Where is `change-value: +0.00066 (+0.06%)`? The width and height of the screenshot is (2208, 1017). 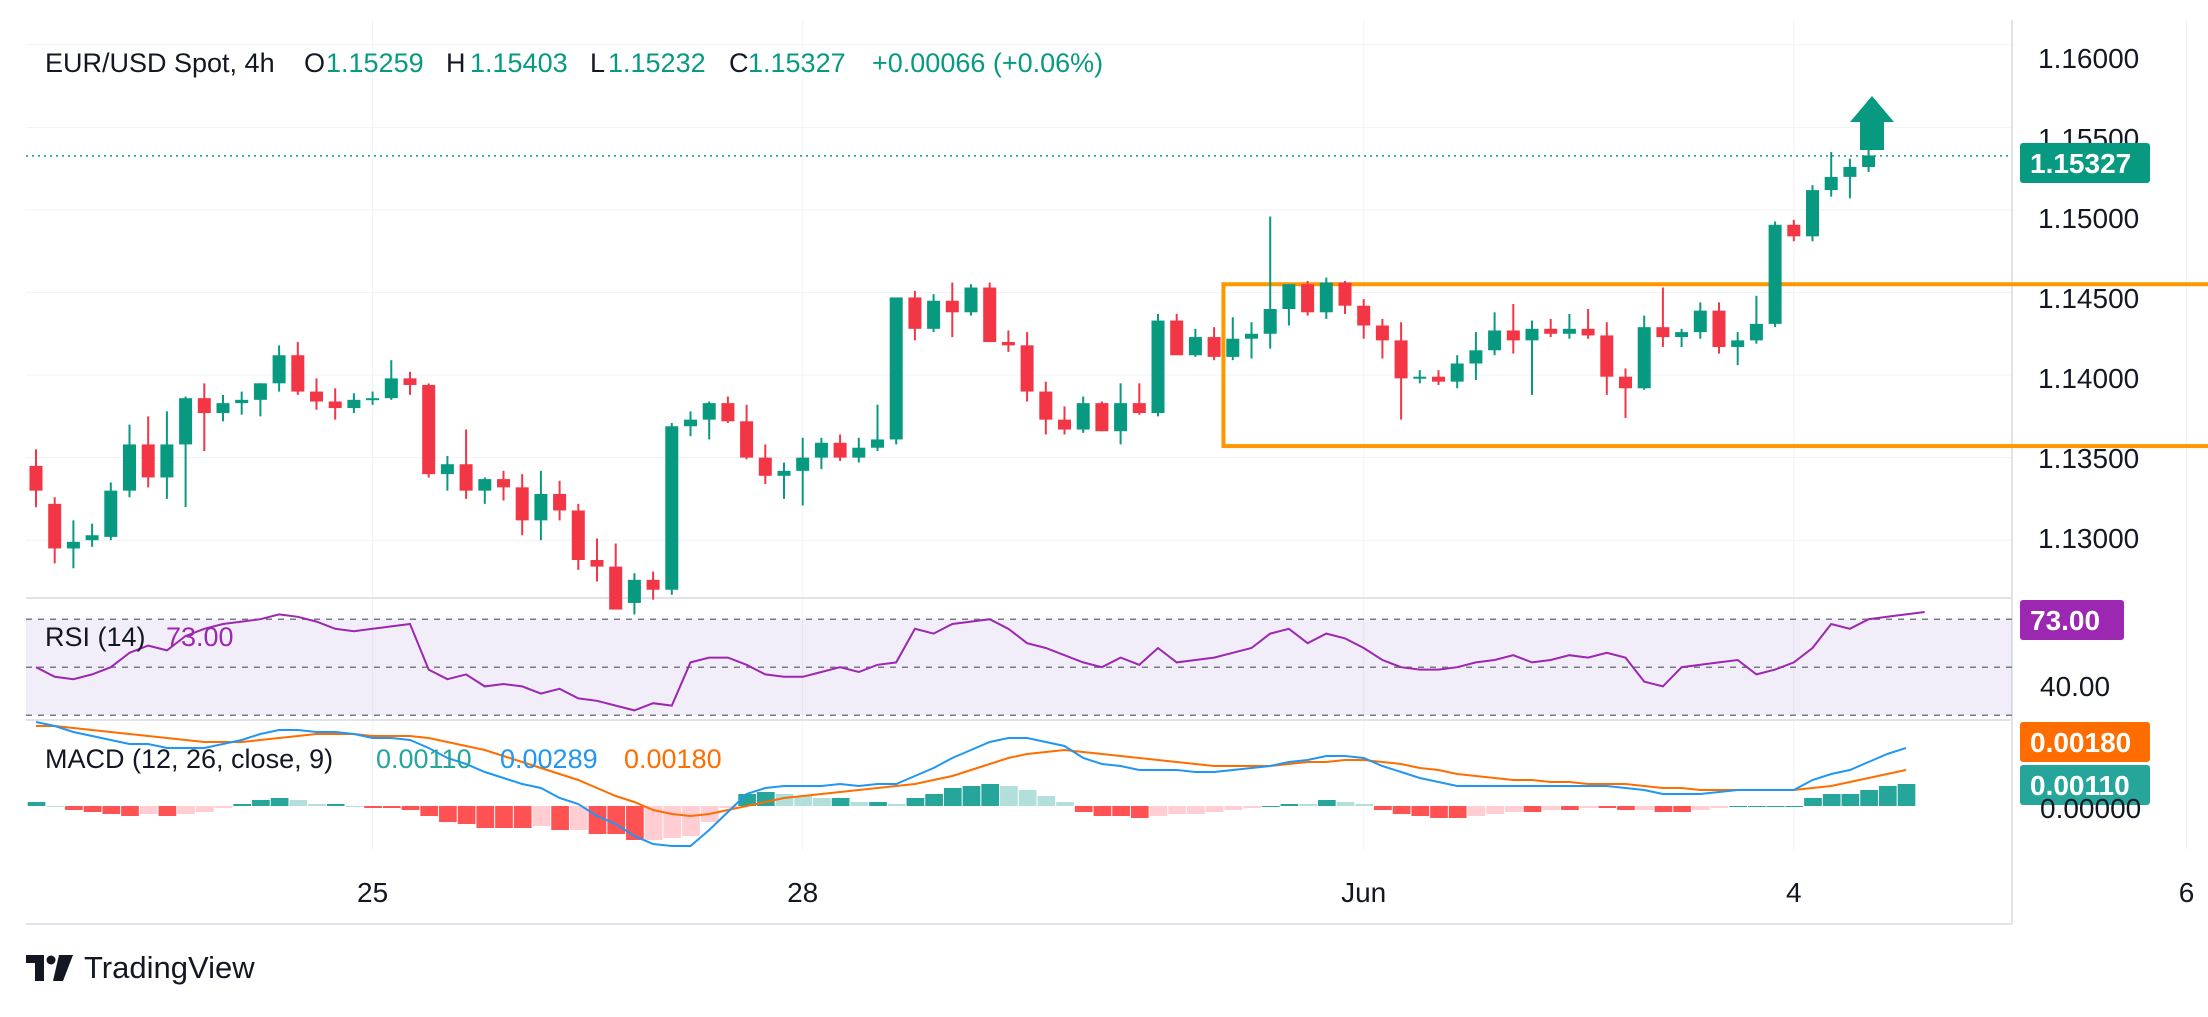
change-value: +0.00066 (+0.06%) is located at coordinates (987, 63).